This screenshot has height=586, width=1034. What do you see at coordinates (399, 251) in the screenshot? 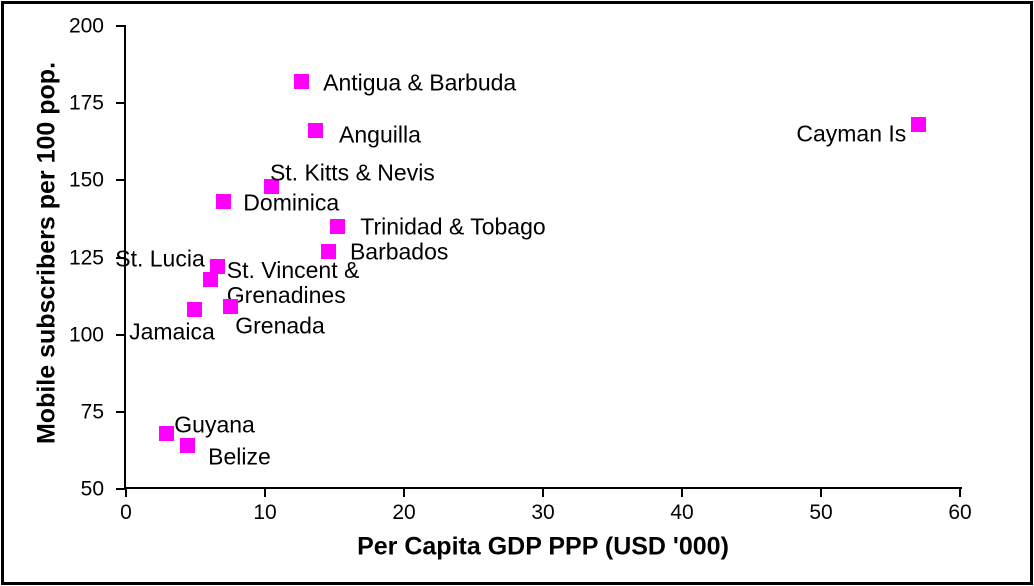
I see `data-point-label: Barbados` at bounding box center [399, 251].